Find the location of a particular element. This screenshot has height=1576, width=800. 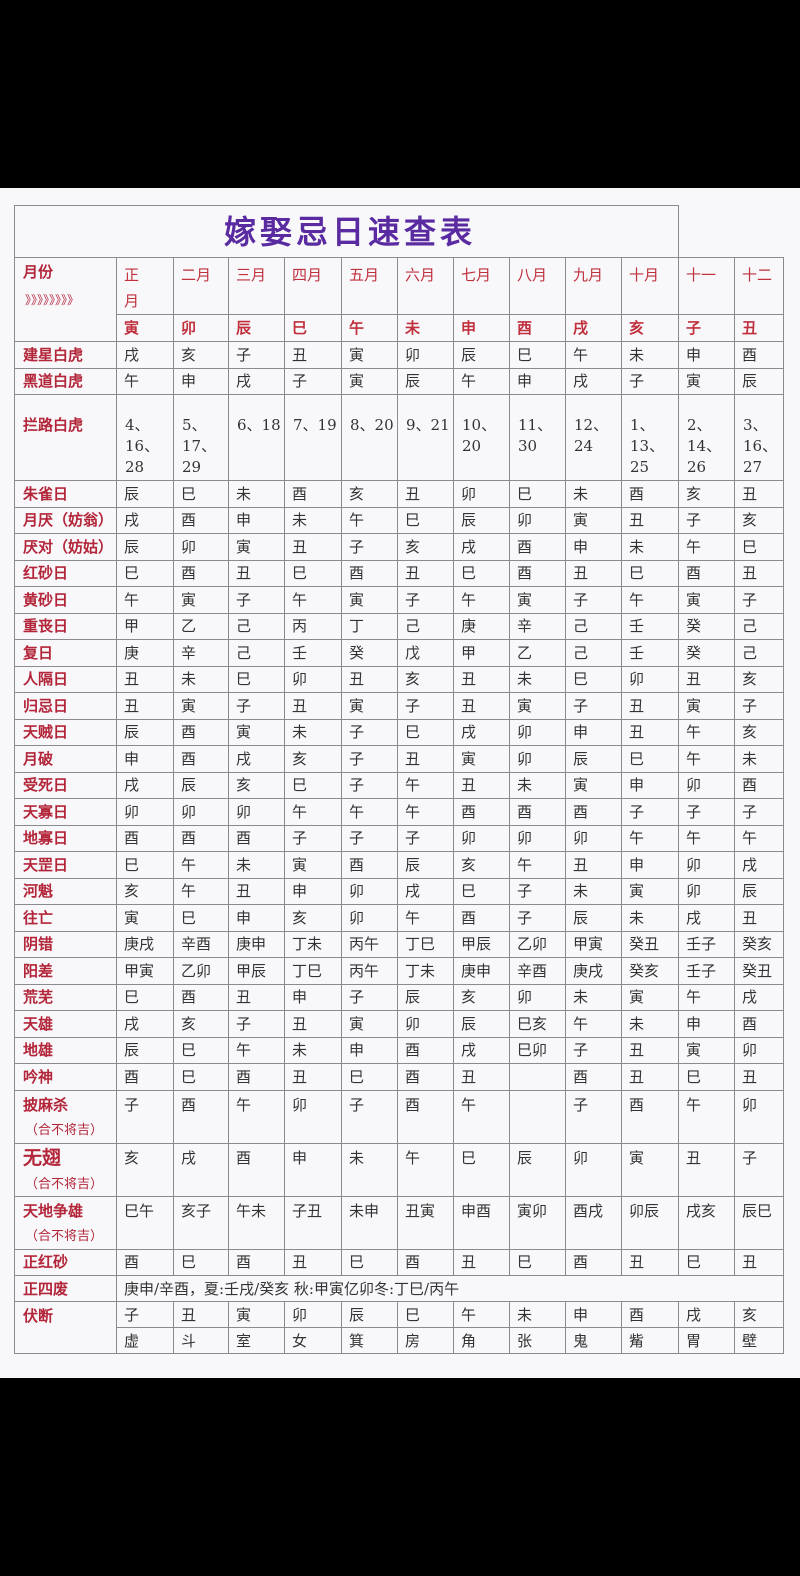

row-label-cell: 人隔日 is located at coordinates (65, 679).